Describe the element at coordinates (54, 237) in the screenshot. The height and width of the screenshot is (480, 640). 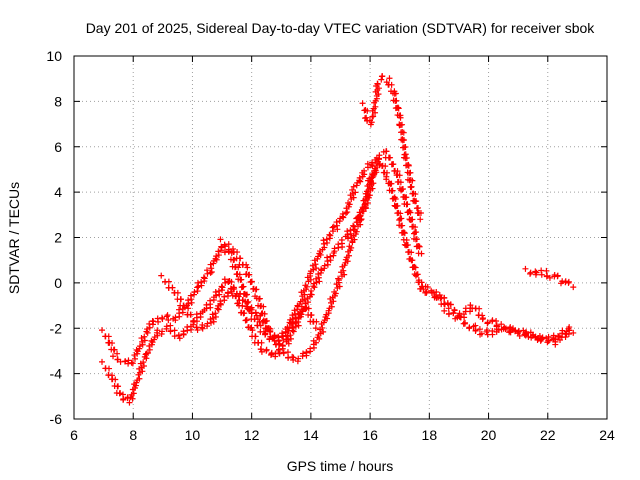
I see `y-tick-labels: -6 -4 -2 0 2 4 6 8 10` at that location.